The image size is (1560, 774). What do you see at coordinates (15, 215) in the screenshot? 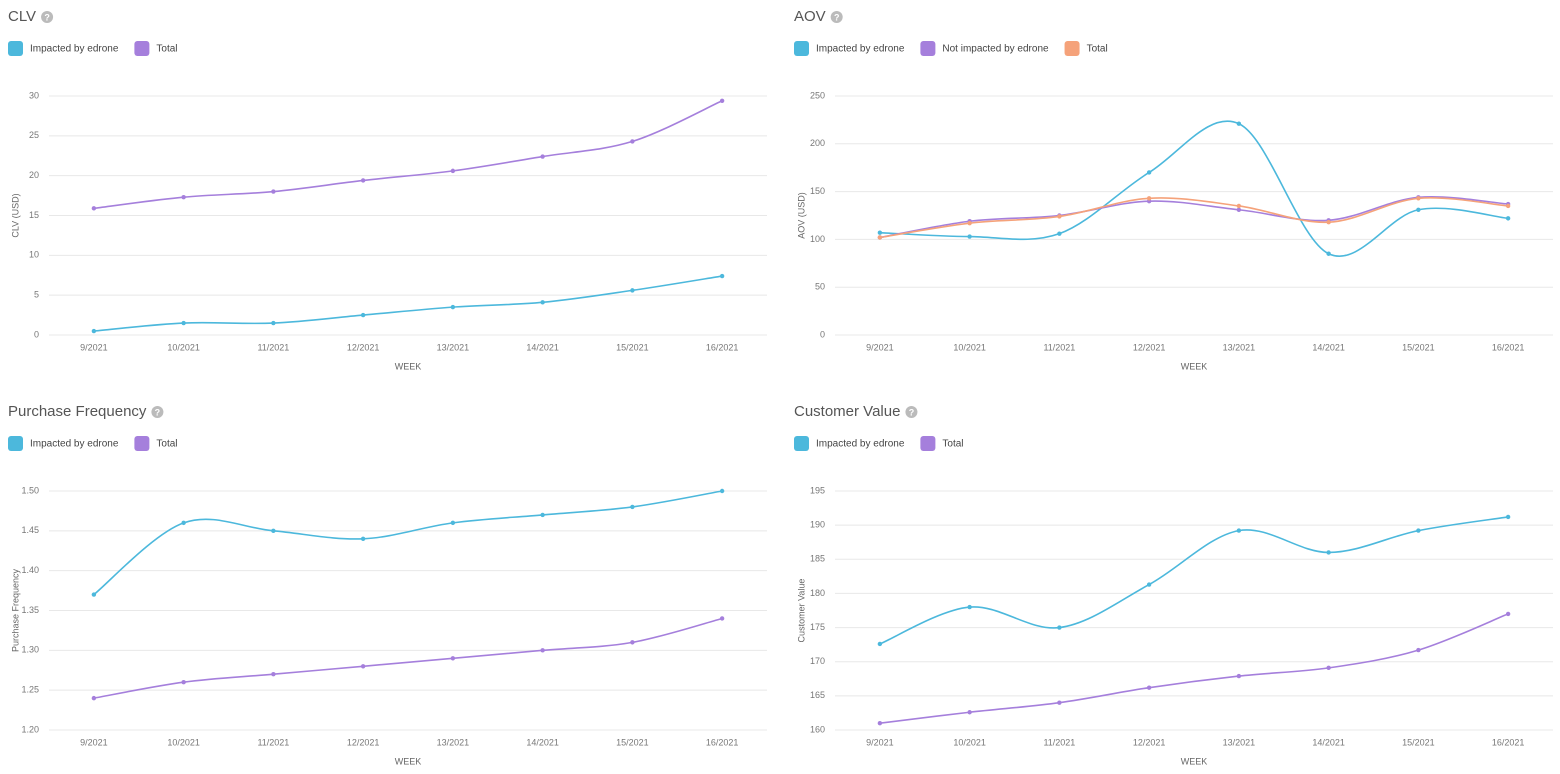
I see `y-axis-label: CLV (USD)` at bounding box center [15, 215].